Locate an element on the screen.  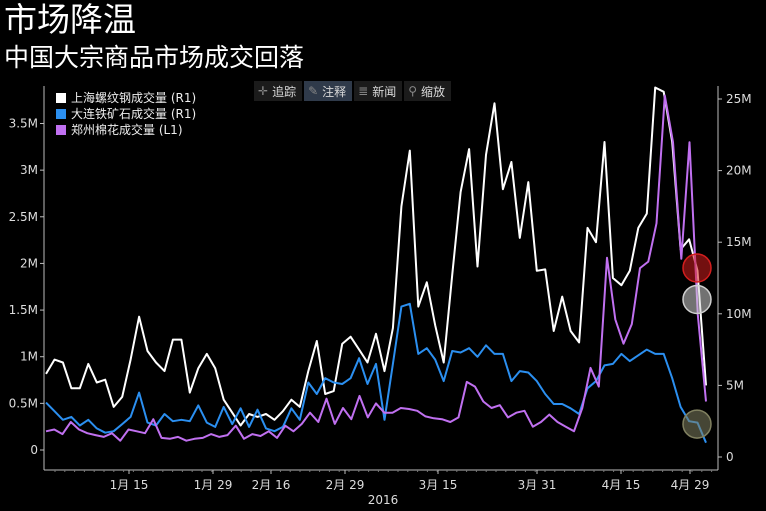
news-button: ≣ 新闻 is located at coordinates (378, 91).